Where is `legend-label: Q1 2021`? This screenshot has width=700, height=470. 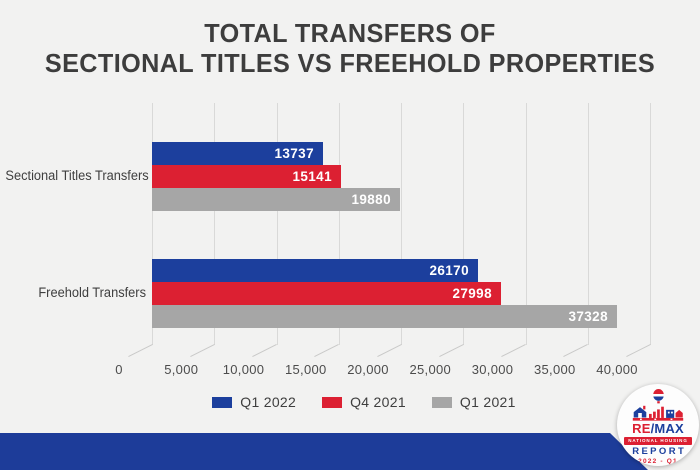
legend-label: Q1 2021 is located at coordinates (487, 402).